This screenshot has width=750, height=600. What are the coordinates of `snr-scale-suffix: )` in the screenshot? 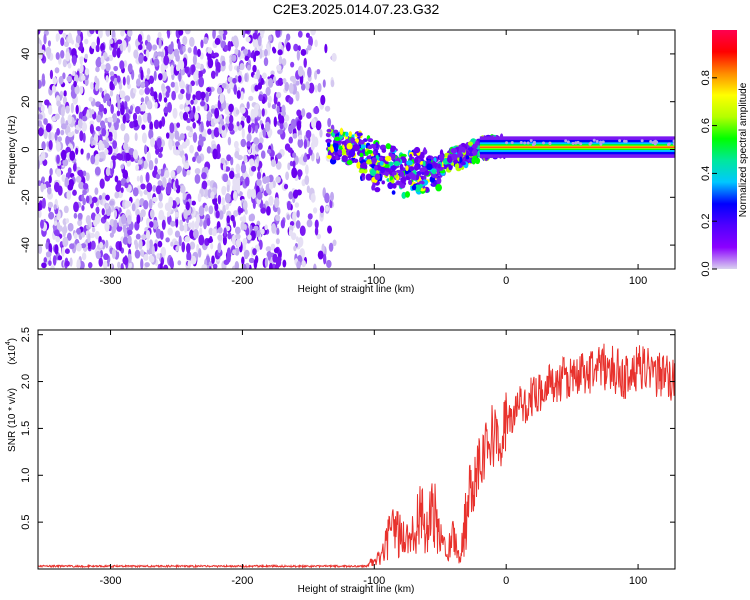 It's located at (12, 339).